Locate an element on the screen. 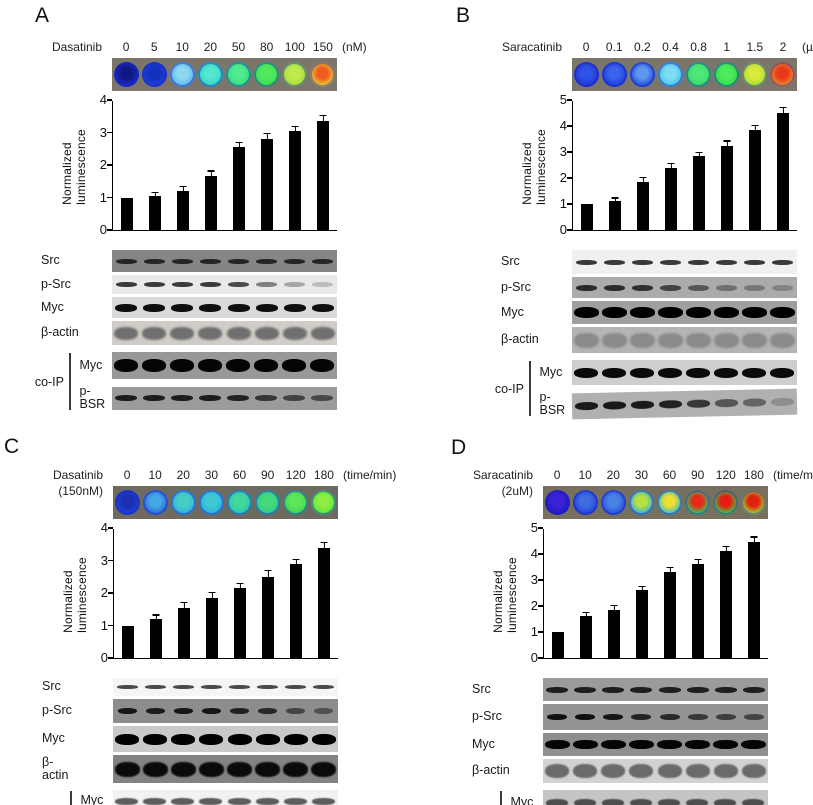  dose-label: 180 is located at coordinates (753, 475).